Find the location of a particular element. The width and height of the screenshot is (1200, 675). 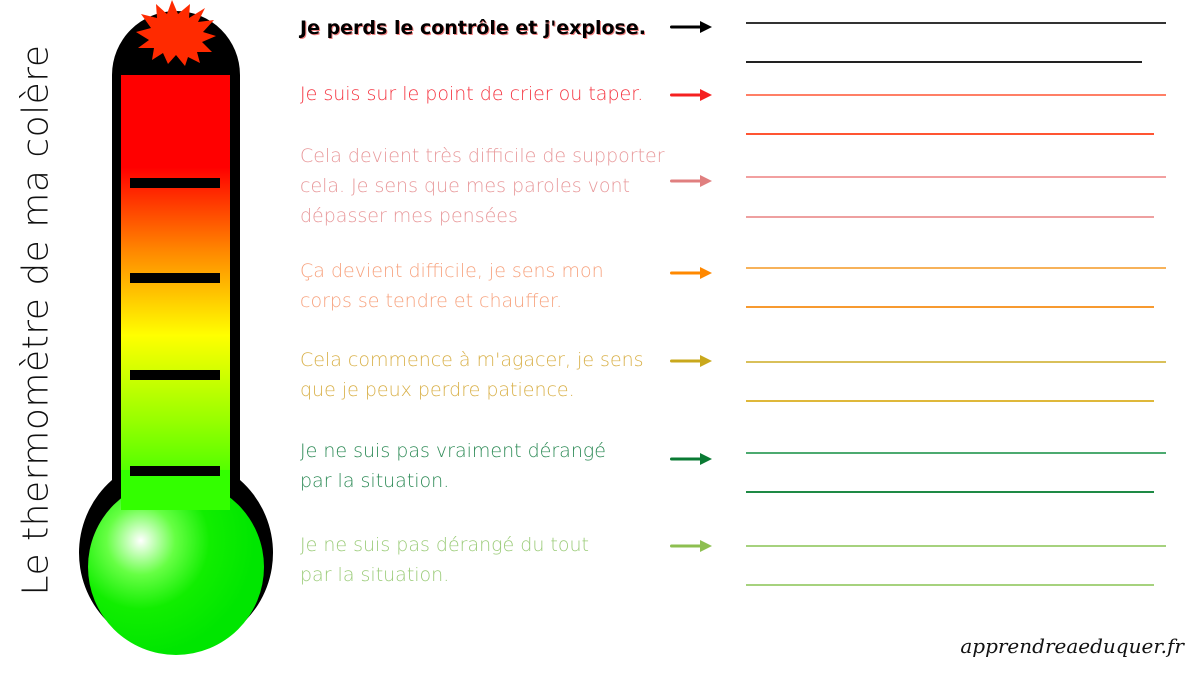

level-line: Je ne suis pas dérangé du tout is located at coordinates (444, 545).